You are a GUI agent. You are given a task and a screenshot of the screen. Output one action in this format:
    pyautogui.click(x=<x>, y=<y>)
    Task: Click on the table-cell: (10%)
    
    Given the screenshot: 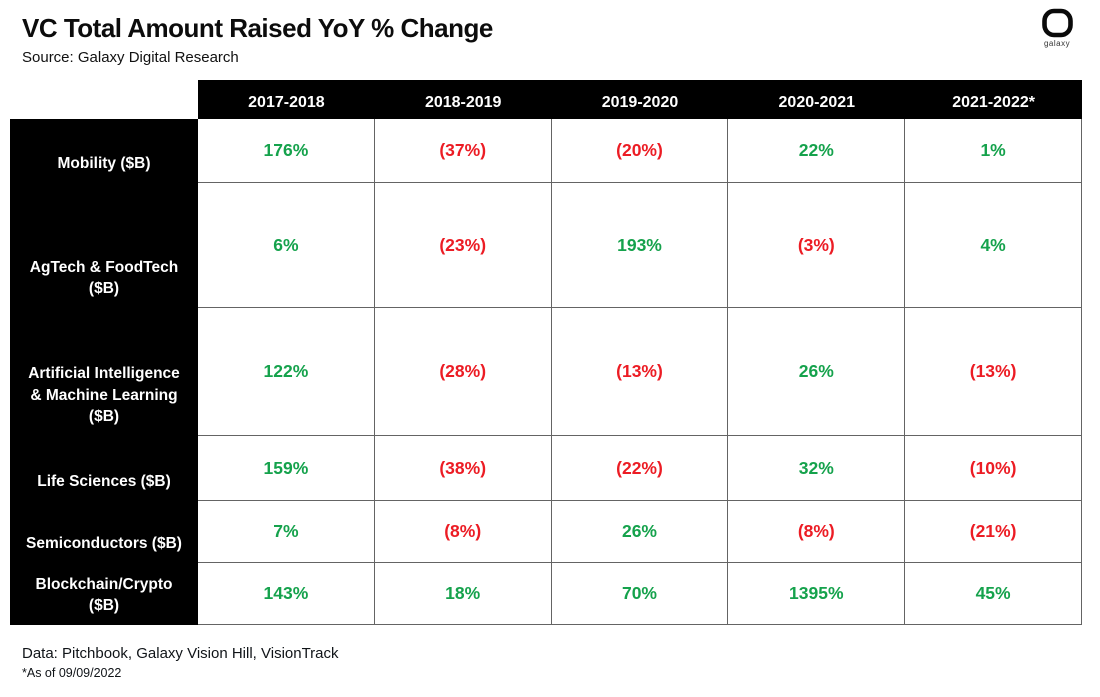 What is the action you would take?
    pyautogui.click(x=993, y=468)
    